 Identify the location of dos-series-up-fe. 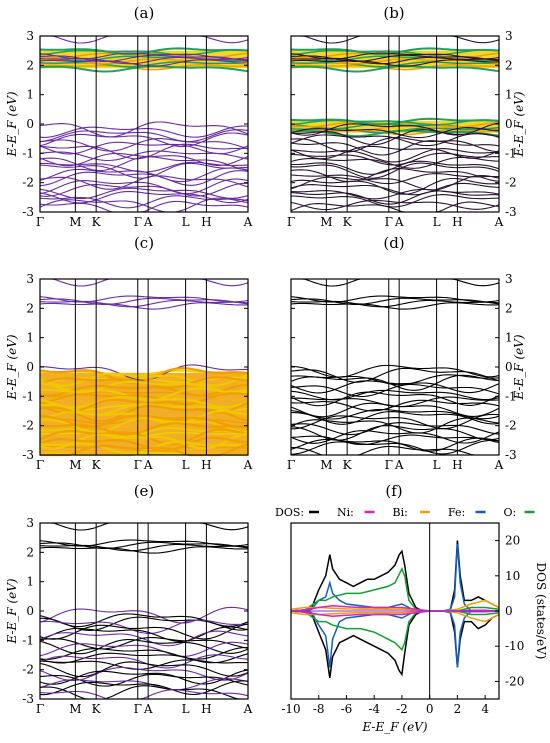
(395, 578).